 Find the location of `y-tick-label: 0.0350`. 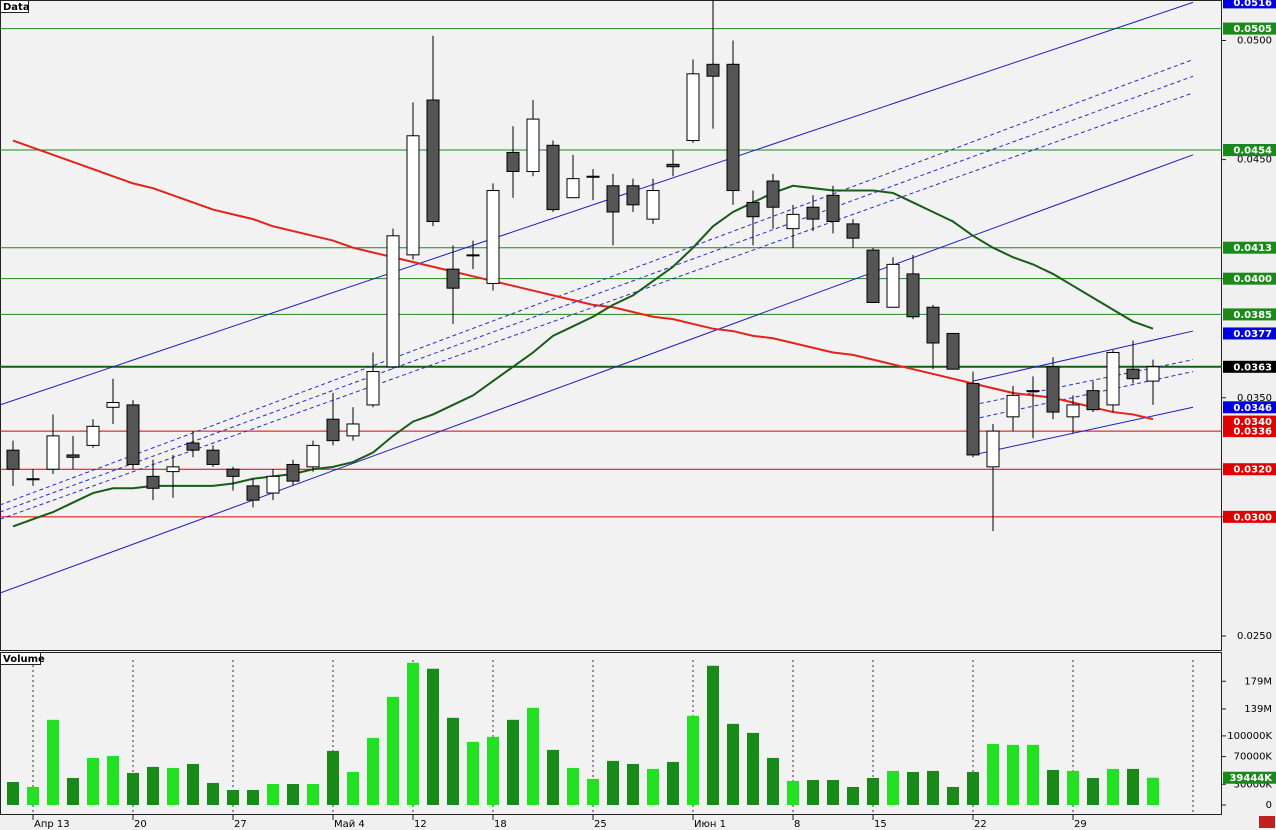

y-tick-label: 0.0350 is located at coordinates (1254, 398).